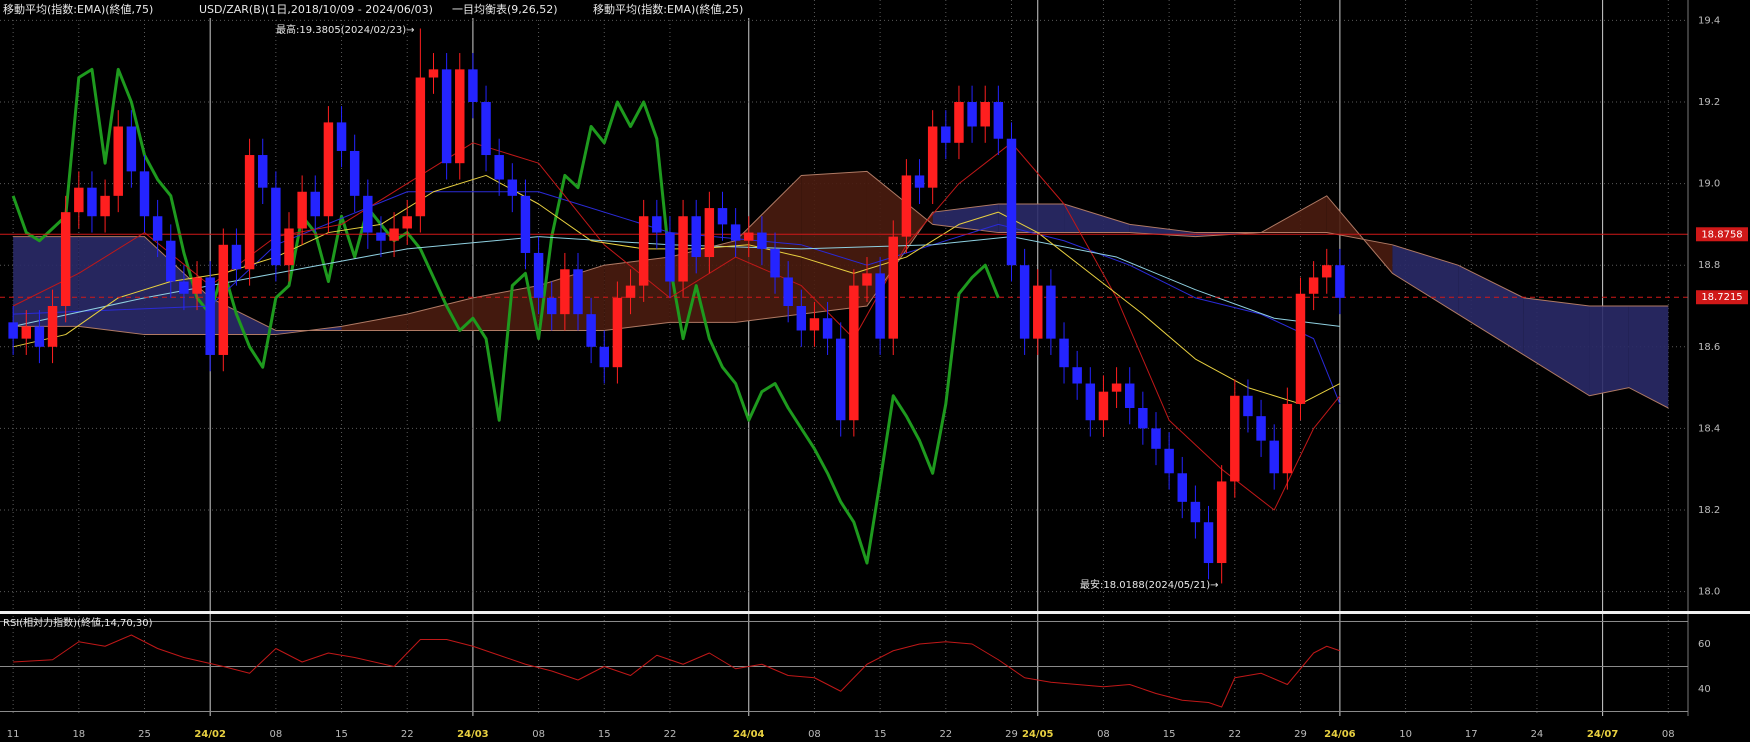 This screenshot has height=742, width=1750. What do you see at coordinates (1709, 428) in the screenshot?
I see `y-tick-label: 18.4` at bounding box center [1709, 428].